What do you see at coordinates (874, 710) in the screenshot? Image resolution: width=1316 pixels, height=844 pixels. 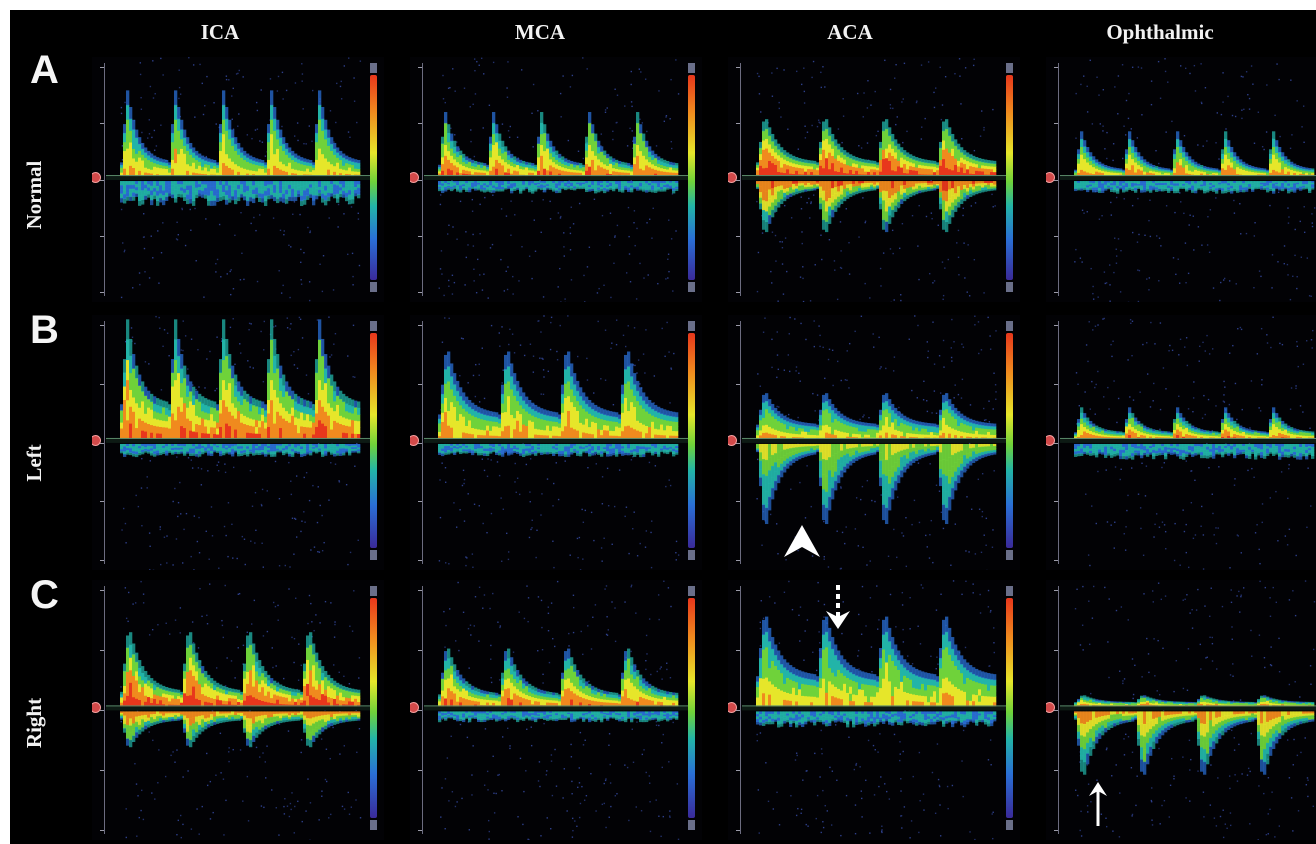 I see `spectrogram-right-aca` at bounding box center [874, 710].